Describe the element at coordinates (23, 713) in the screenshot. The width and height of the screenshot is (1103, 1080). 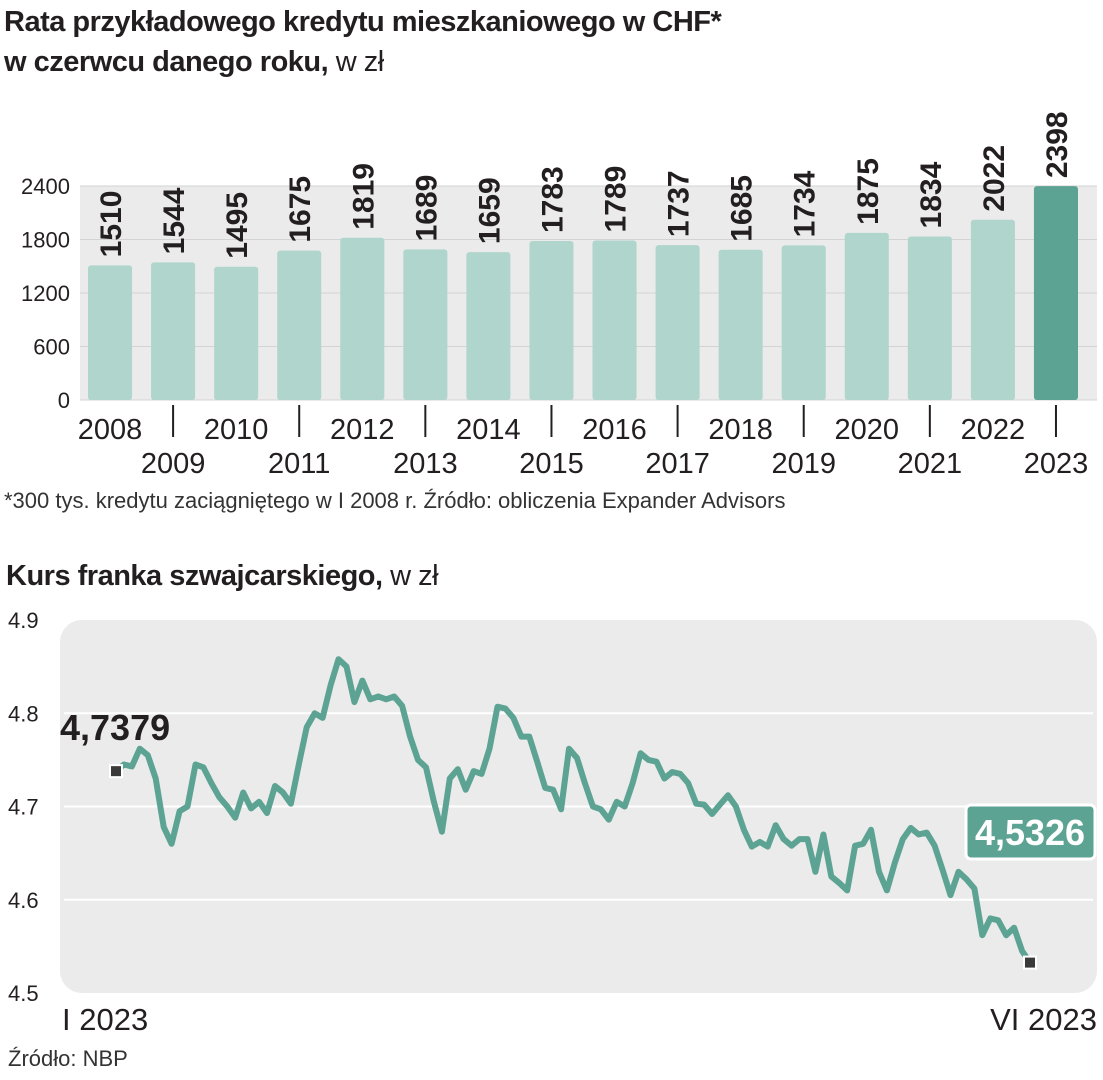
I see `line-y-tick-label: 4.8` at that location.